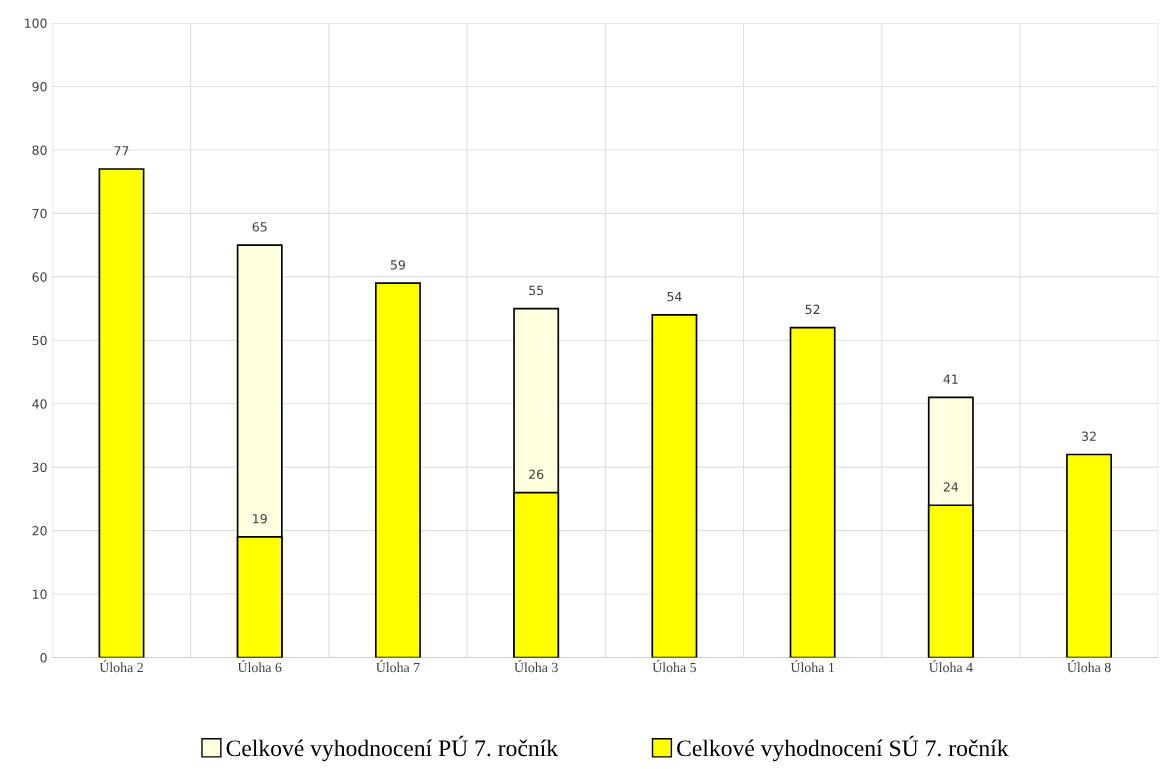  I want to click on y-tick-label: 90, so click(39, 86).